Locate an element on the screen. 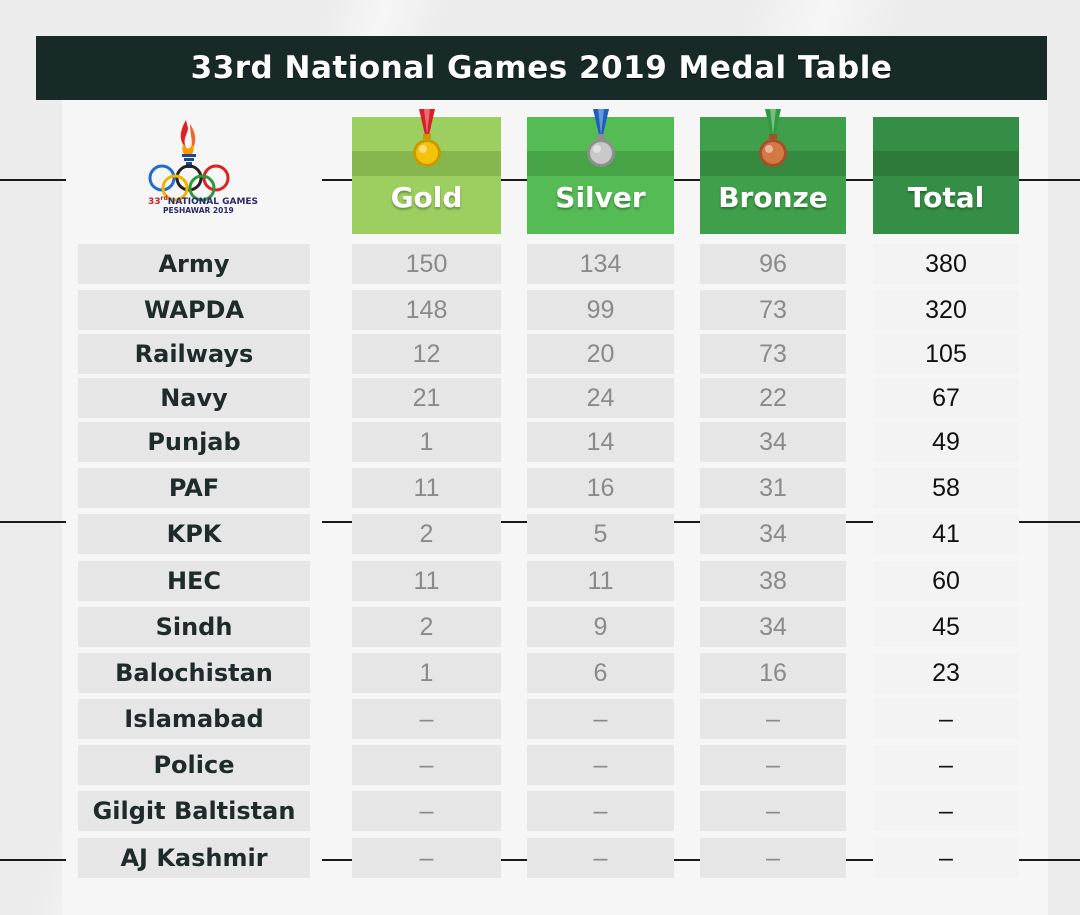 The height and width of the screenshot is (915, 1080). silver-value: 20 is located at coordinates (600, 353).